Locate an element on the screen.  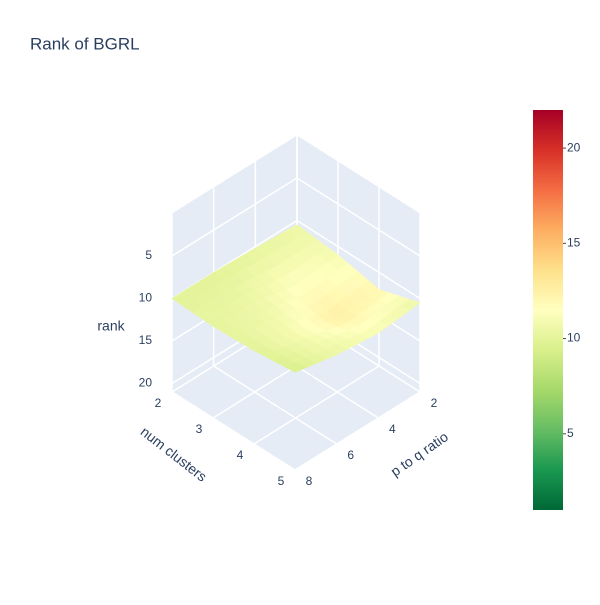
colorbar-tick-label: 5 is located at coordinates (570, 433).